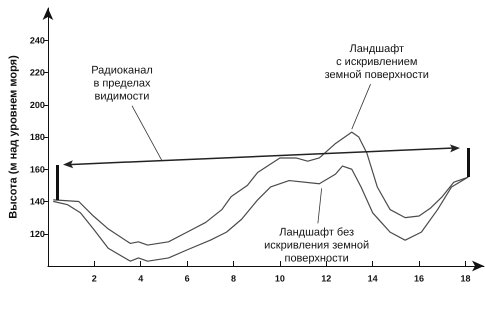 The width and height of the screenshot is (485, 324). Describe the element at coordinates (37, 169) in the screenshot. I see `y-tick-label: 160` at that location.